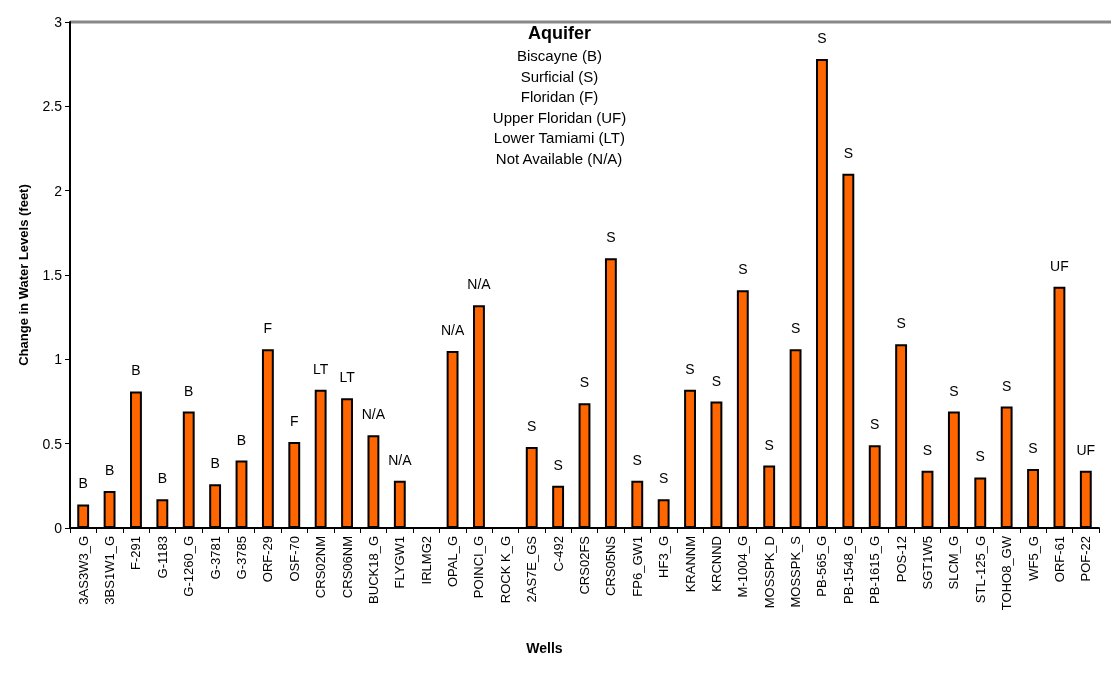 This screenshot has width=1119, height=675. Describe the element at coordinates (136, 553) in the screenshot. I see `x-tick-label: F-291` at that location.